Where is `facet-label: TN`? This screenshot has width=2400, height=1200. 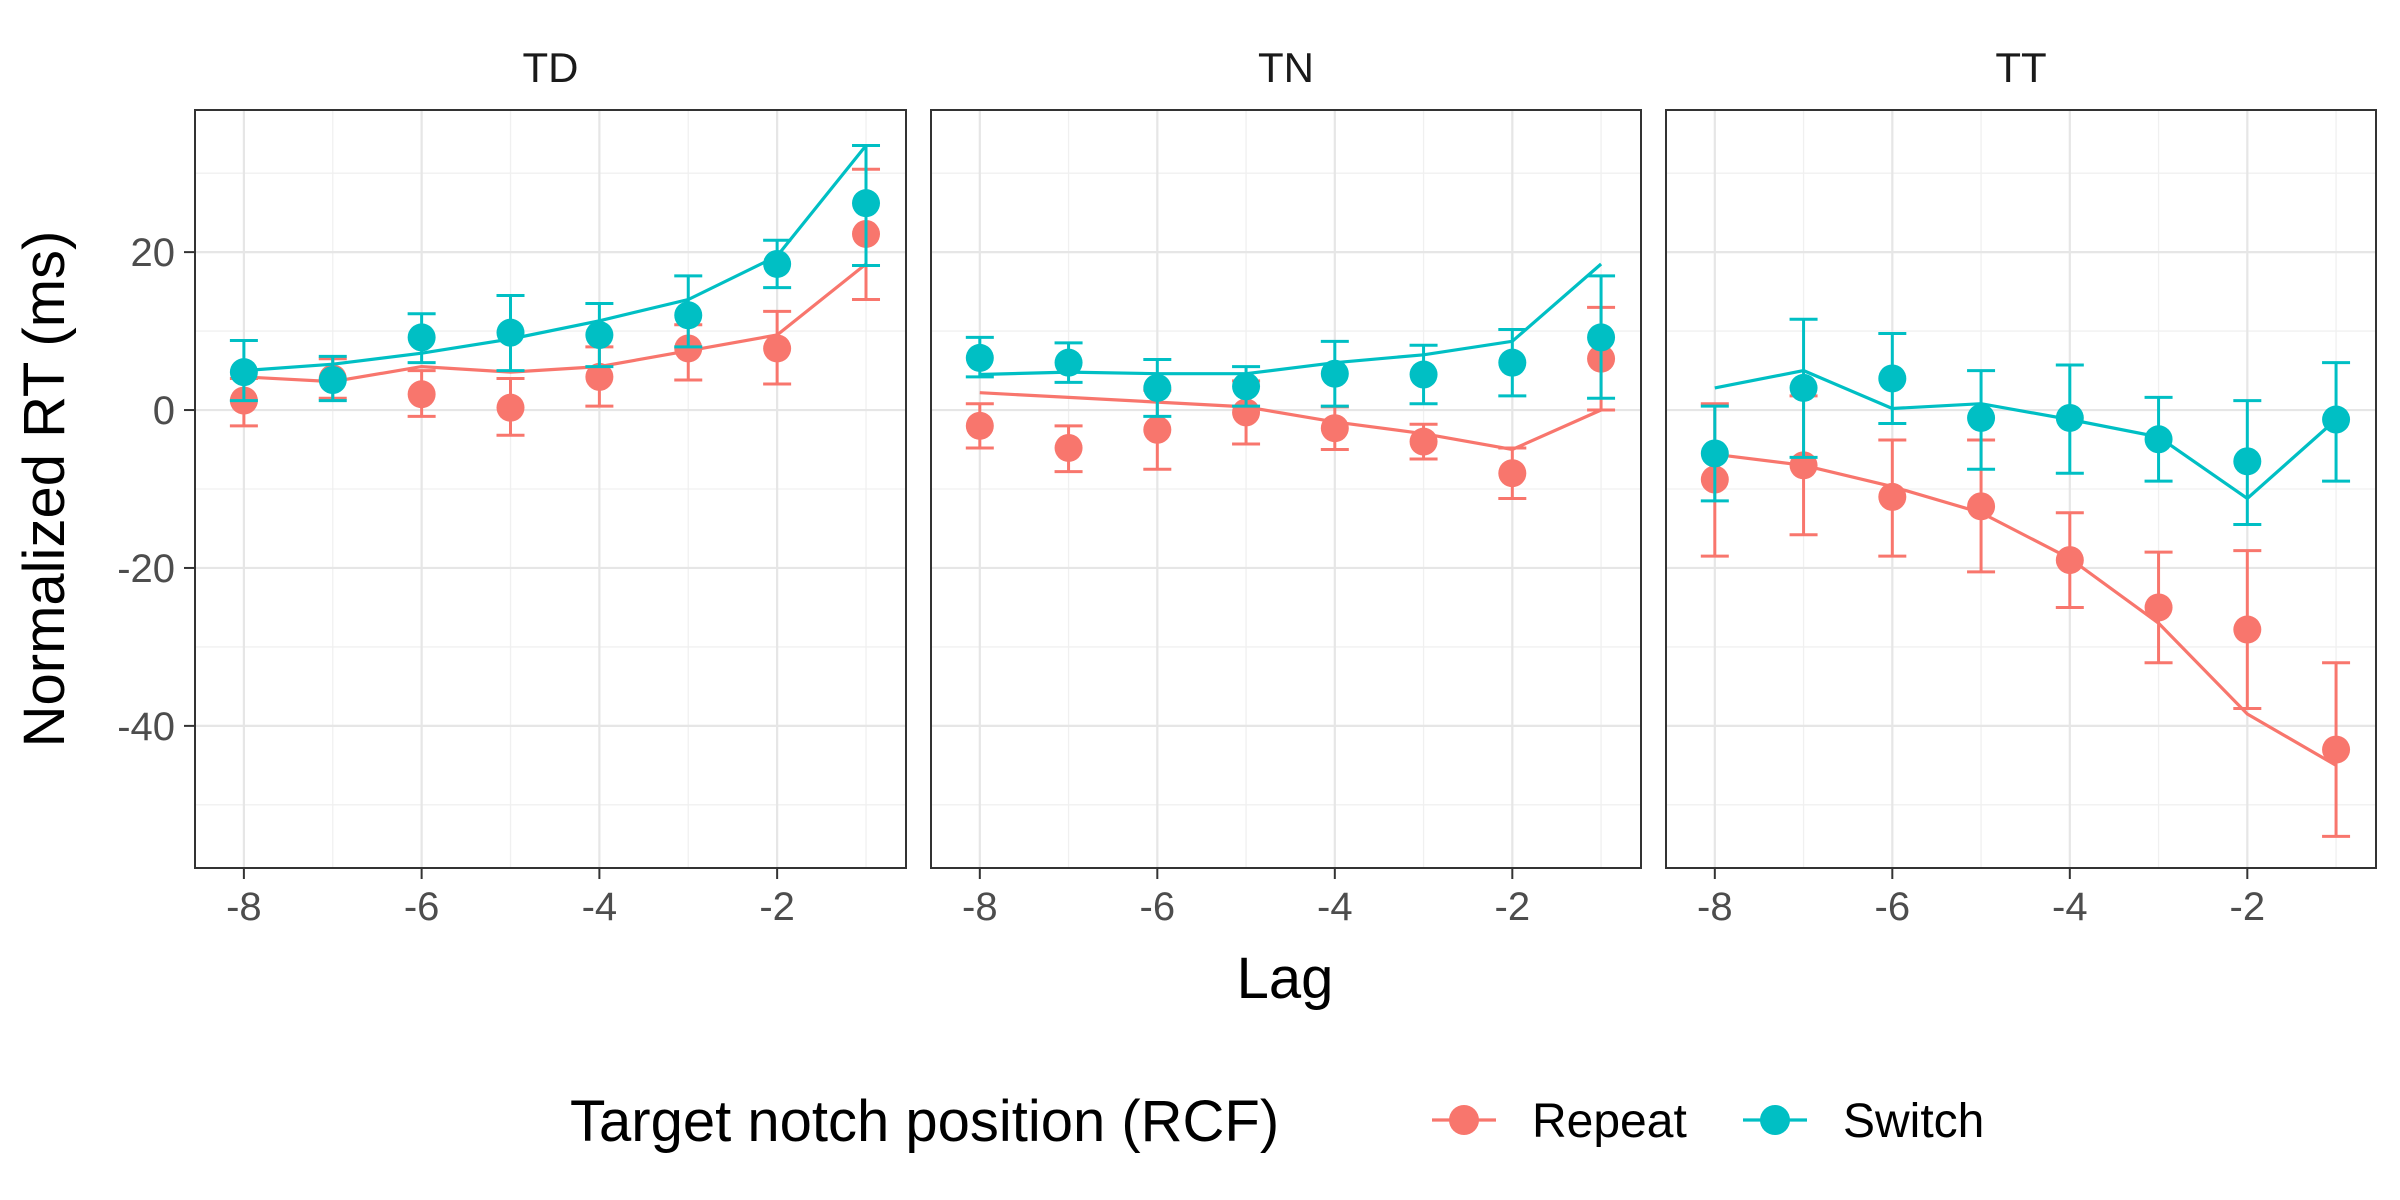
facet-label: TN is located at coordinates (1286, 67).